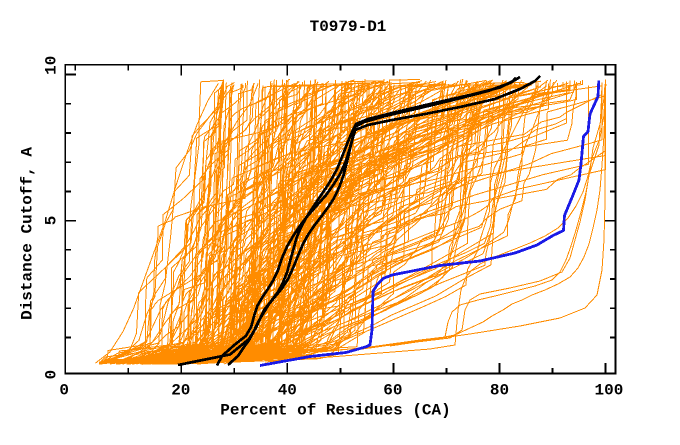 The height and width of the screenshot is (445, 680). Describe the element at coordinates (52, 221) in the screenshot. I see `svg-text: 5` at that location.